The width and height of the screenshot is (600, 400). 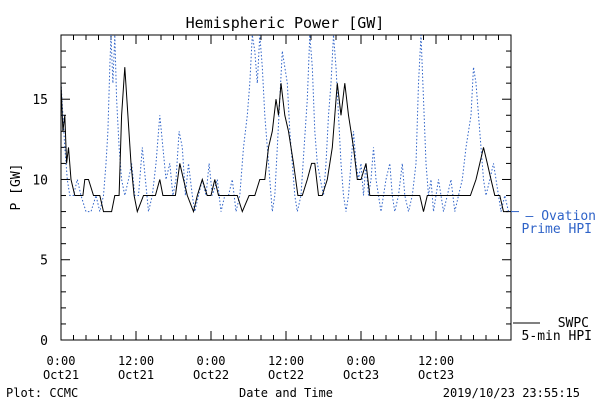 What do you see at coordinates (44, 341) in the screenshot?
I see `y-tick-label: 0` at bounding box center [44, 341].